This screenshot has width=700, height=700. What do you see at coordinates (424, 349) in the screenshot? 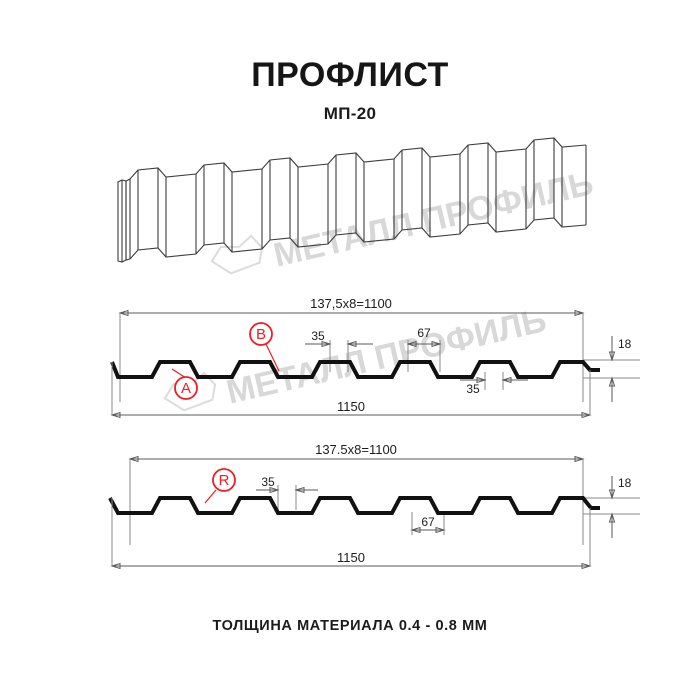
I see `dim-rib-67-top: 67` at bounding box center [424, 349].